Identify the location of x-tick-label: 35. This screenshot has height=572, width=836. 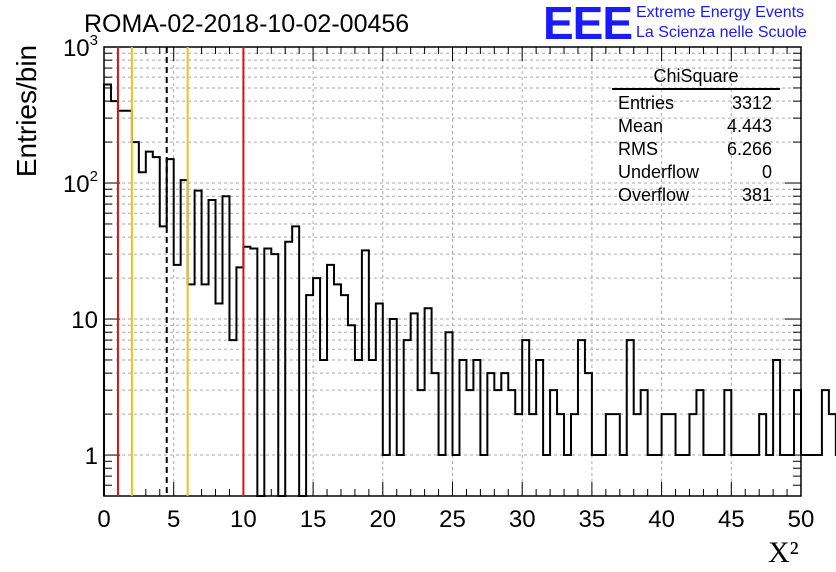
(592, 519).